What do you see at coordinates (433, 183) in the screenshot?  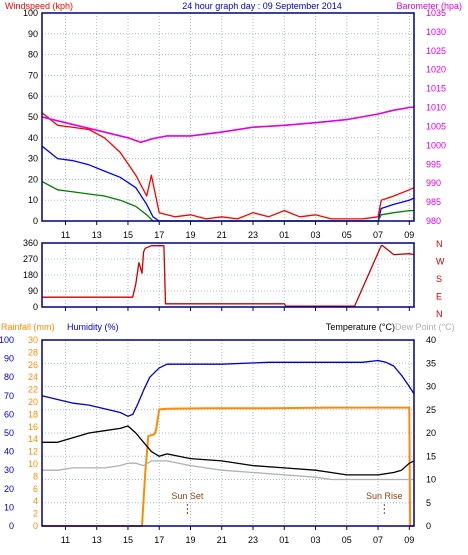 I see `y-tick-label: 990` at bounding box center [433, 183].